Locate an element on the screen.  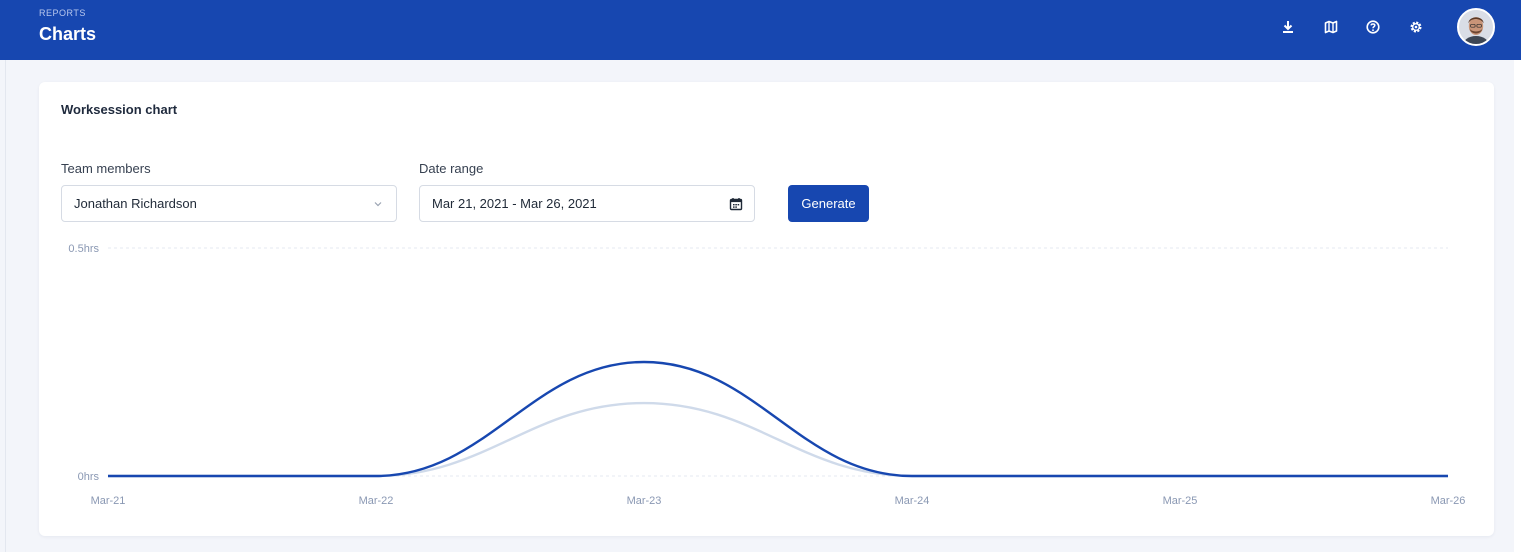
calendar-icon is located at coordinates (736, 204).